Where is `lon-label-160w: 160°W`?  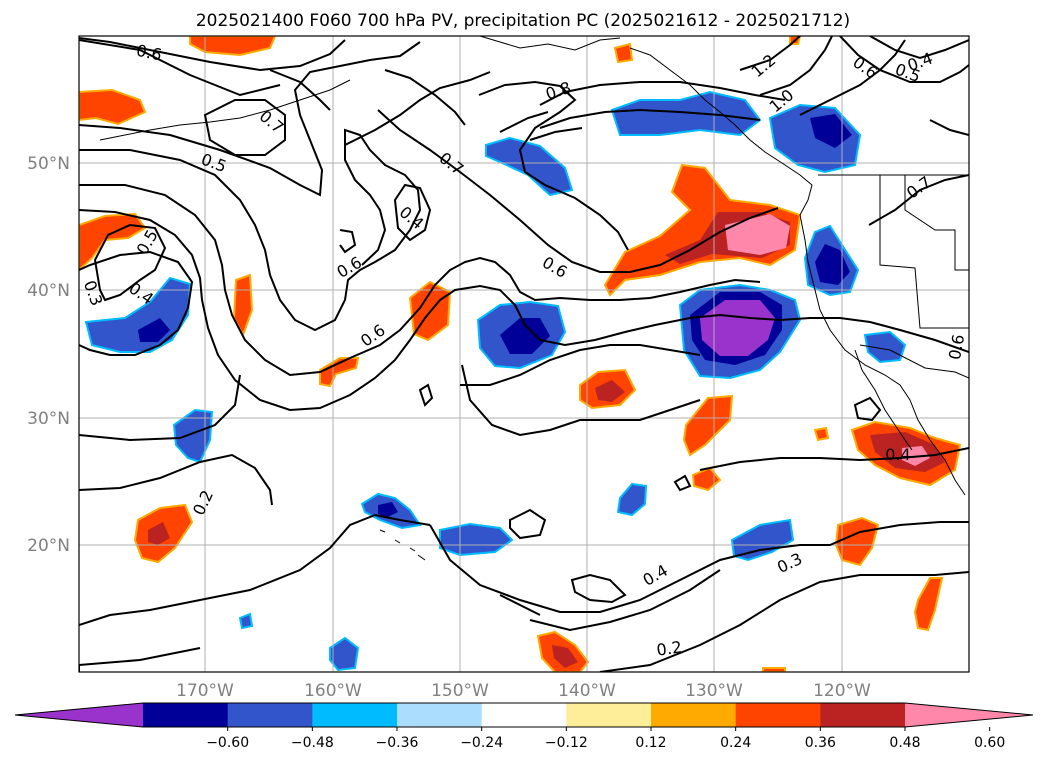 lon-label-160w: 160°W is located at coordinates (333, 691).